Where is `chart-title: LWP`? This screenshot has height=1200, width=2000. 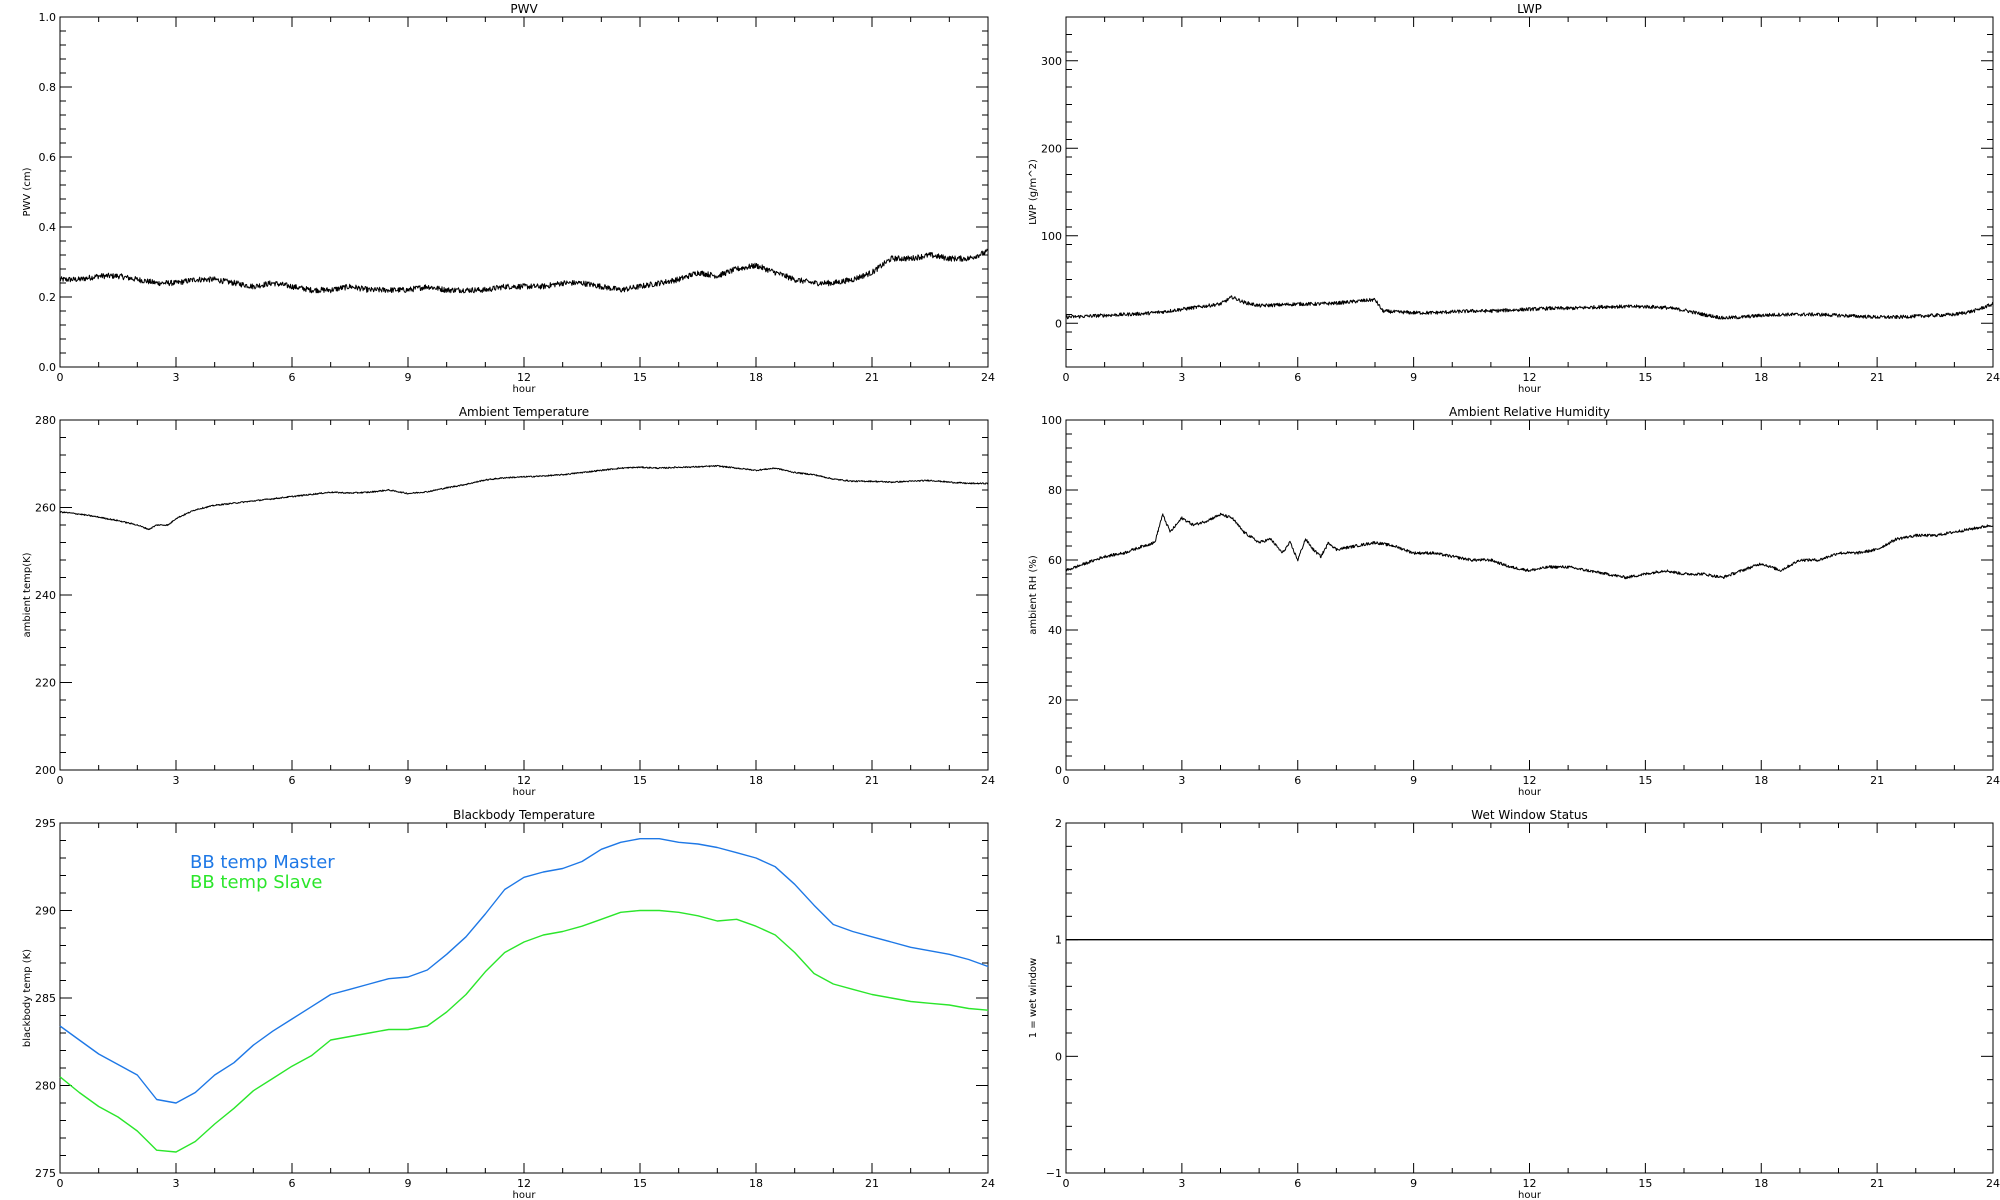 chart-title: LWP is located at coordinates (1529, 9).